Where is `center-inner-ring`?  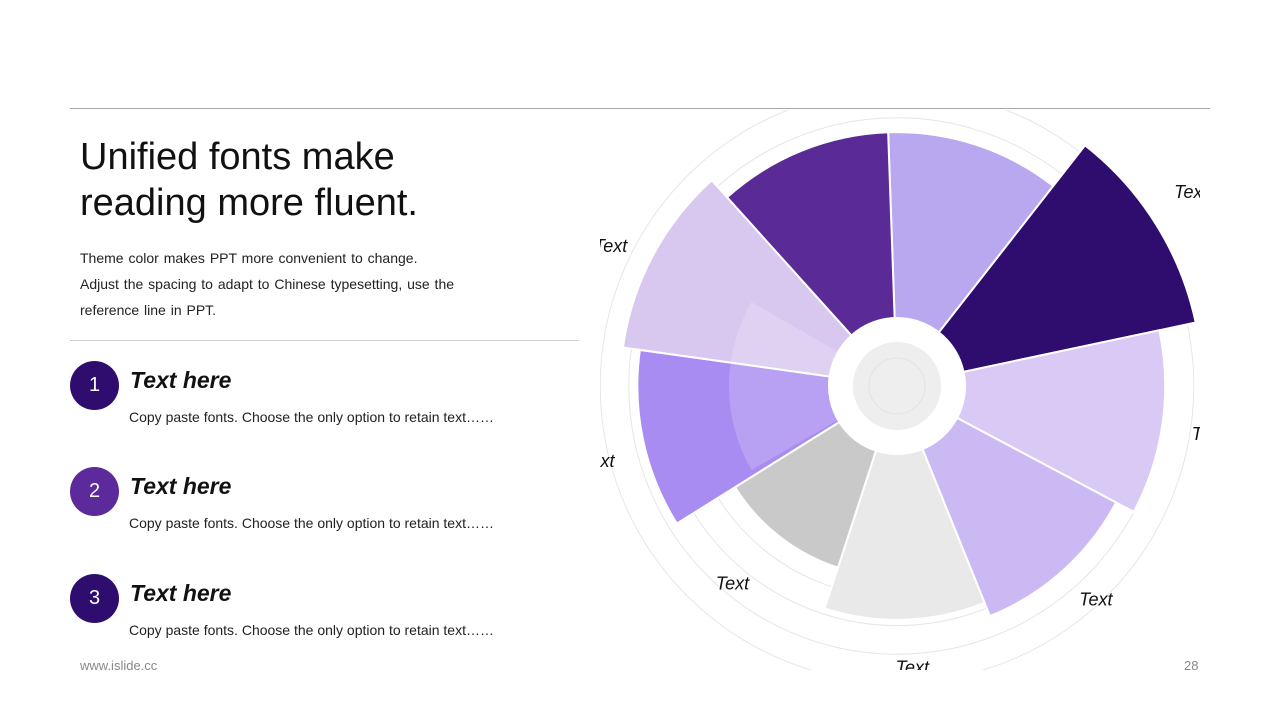
center-inner-ring is located at coordinates (897, 386).